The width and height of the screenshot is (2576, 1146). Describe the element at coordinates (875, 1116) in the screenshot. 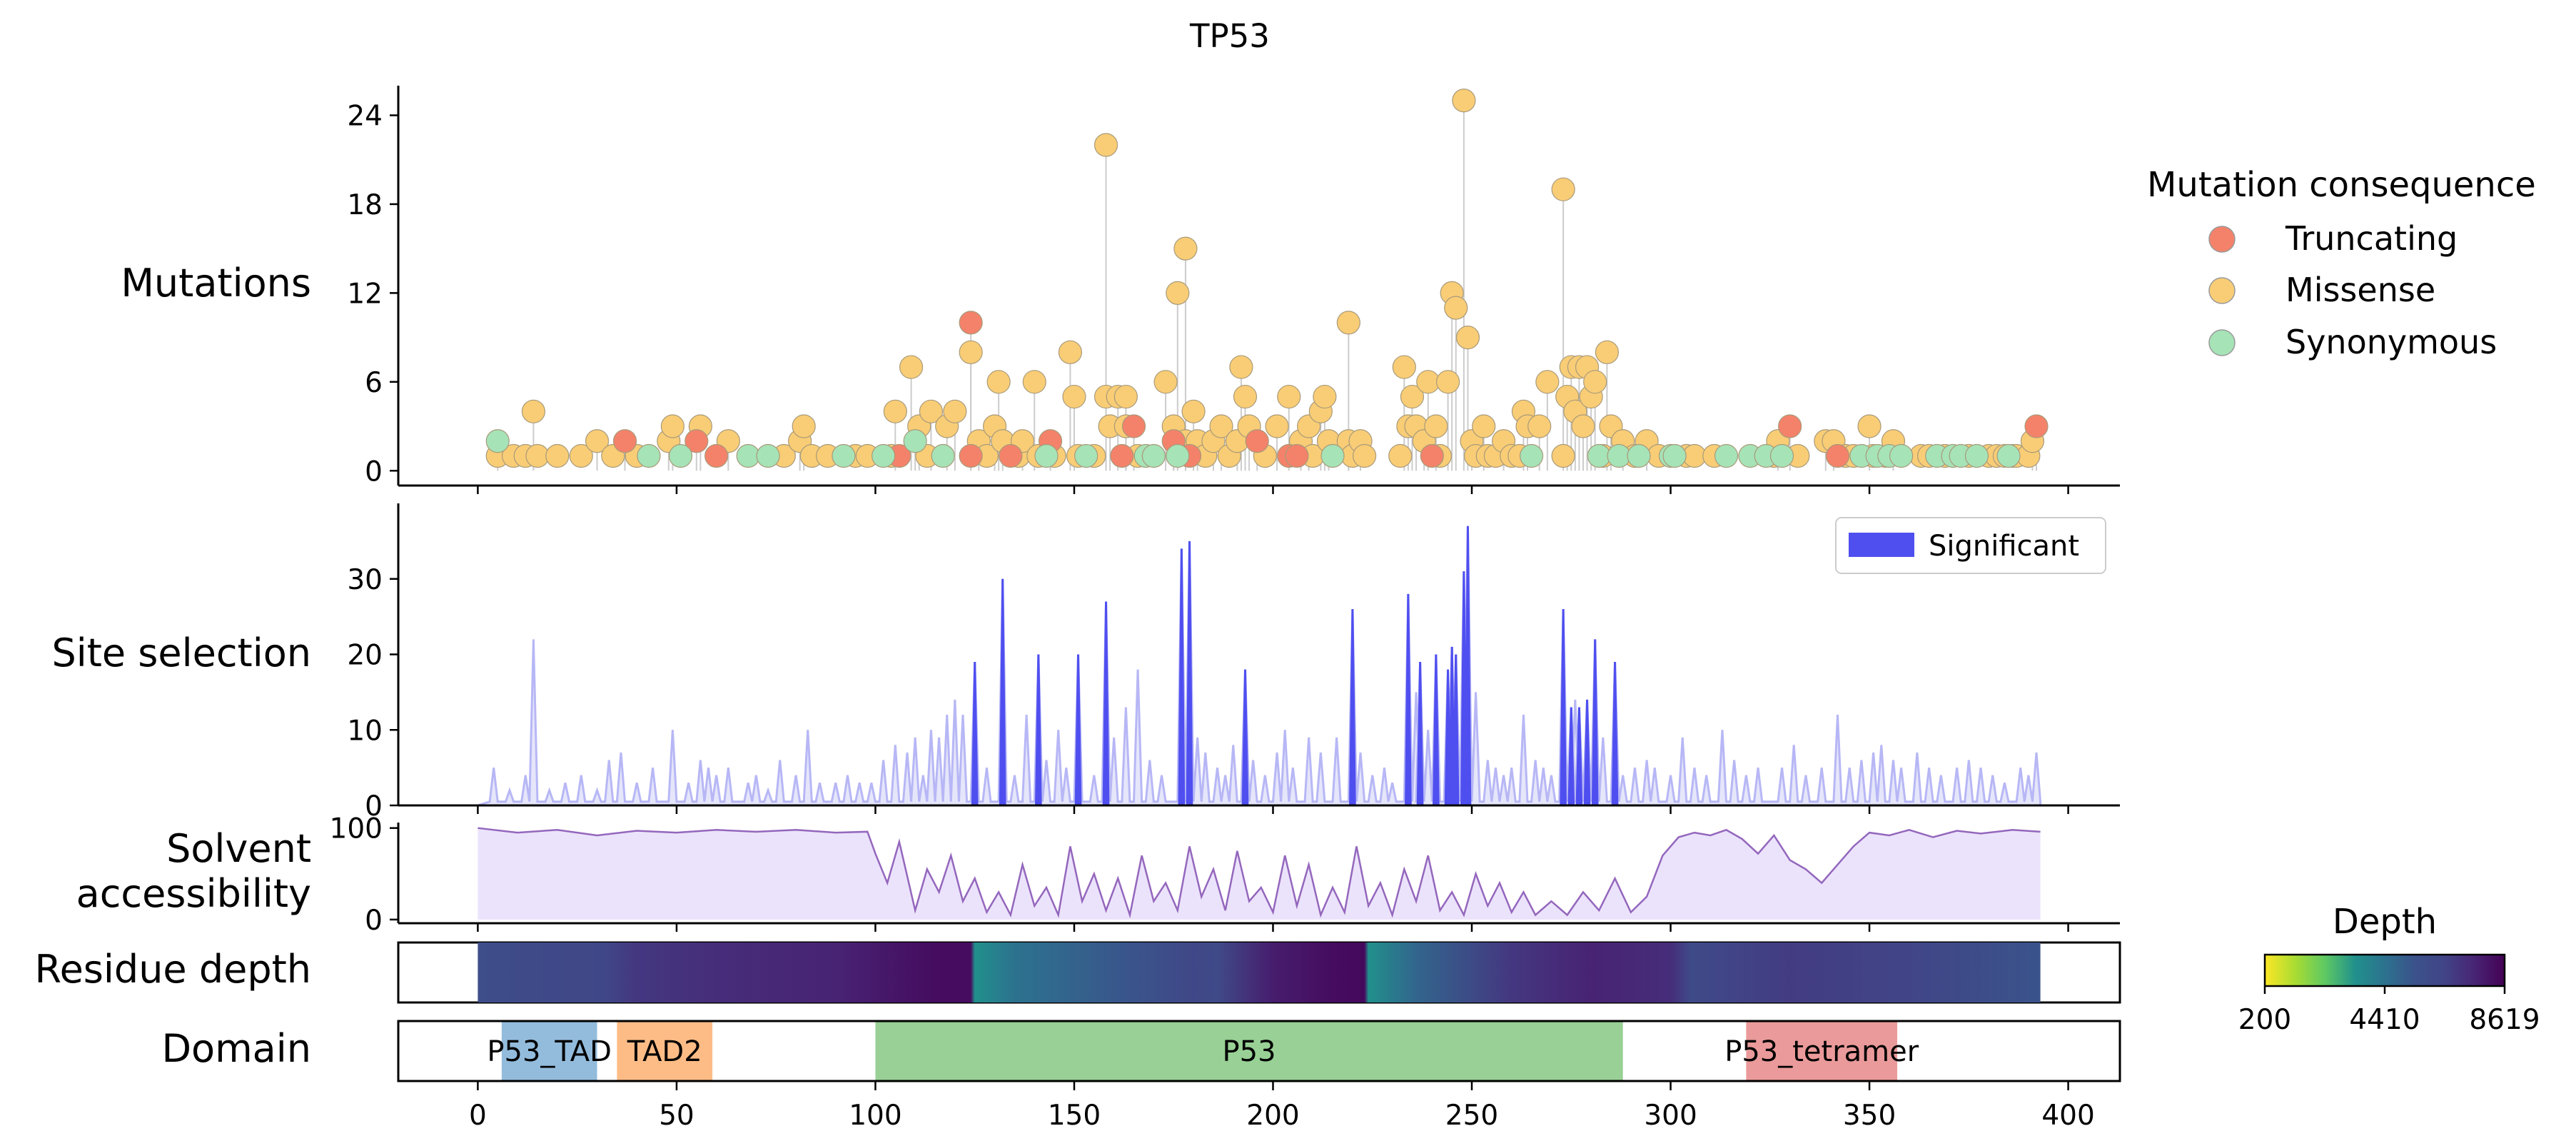

I see `x-tick-label: 100` at that location.